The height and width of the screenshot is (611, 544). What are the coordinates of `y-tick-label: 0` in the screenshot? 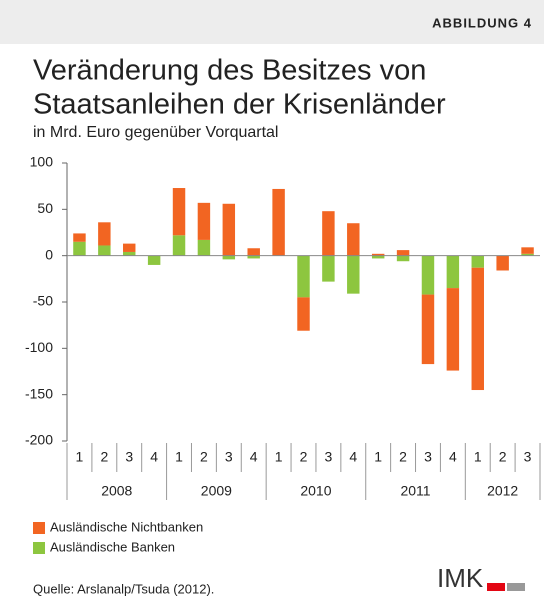 It's located at (49, 254).